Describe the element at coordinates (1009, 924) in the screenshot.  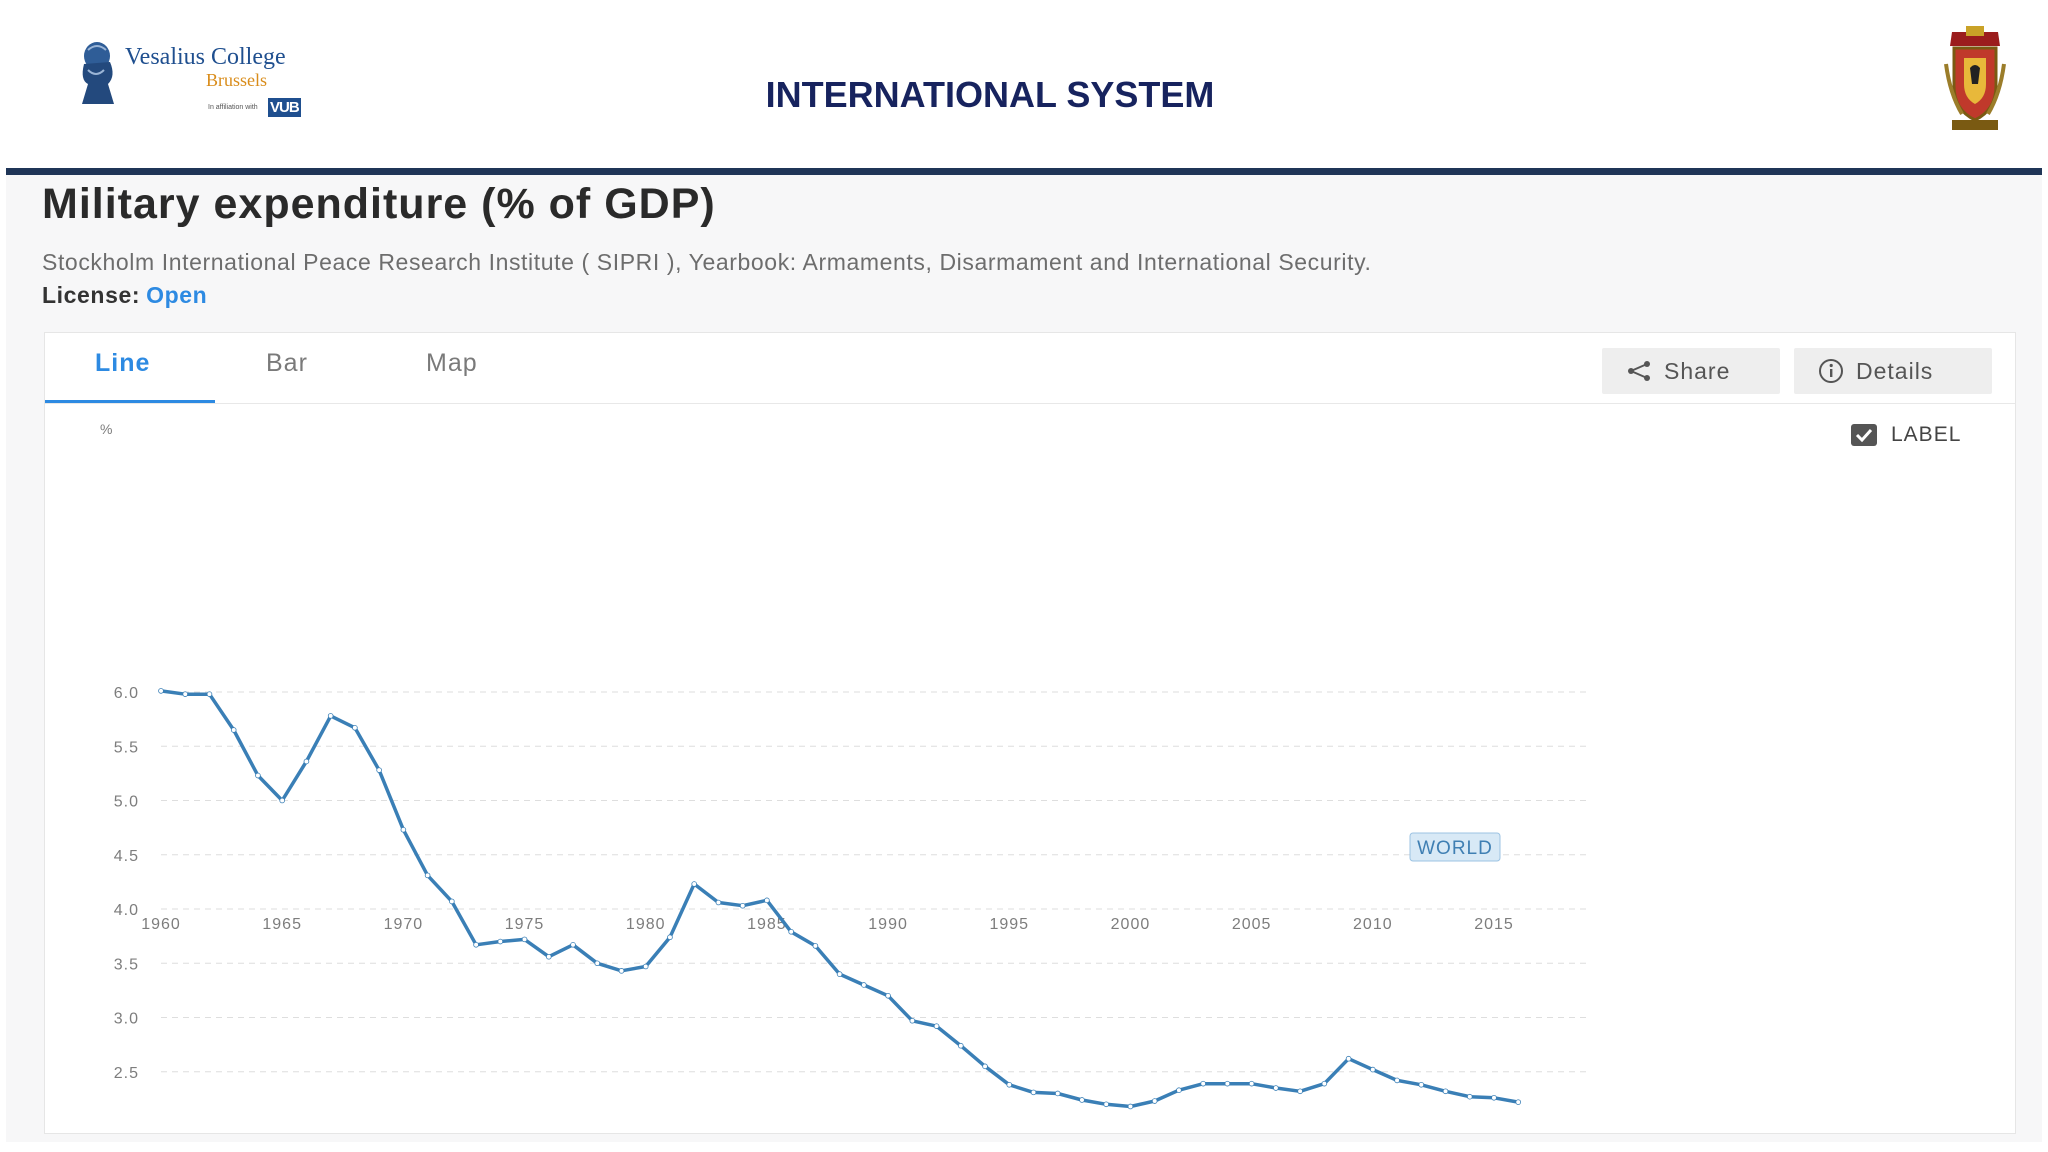
I see `x-tick-label: 1995` at that location.